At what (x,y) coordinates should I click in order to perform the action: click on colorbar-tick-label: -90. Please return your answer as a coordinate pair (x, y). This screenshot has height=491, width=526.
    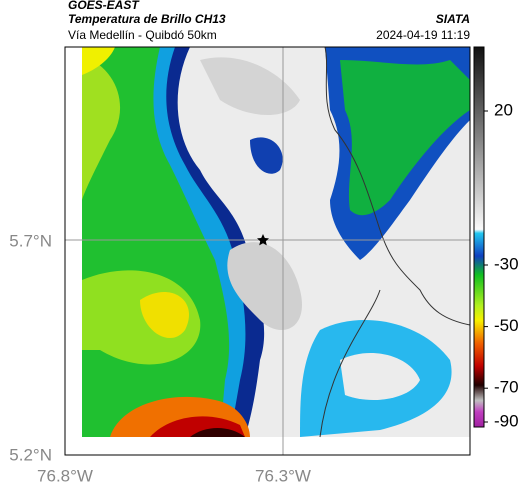
    Looking at the image, I should click on (506, 420).